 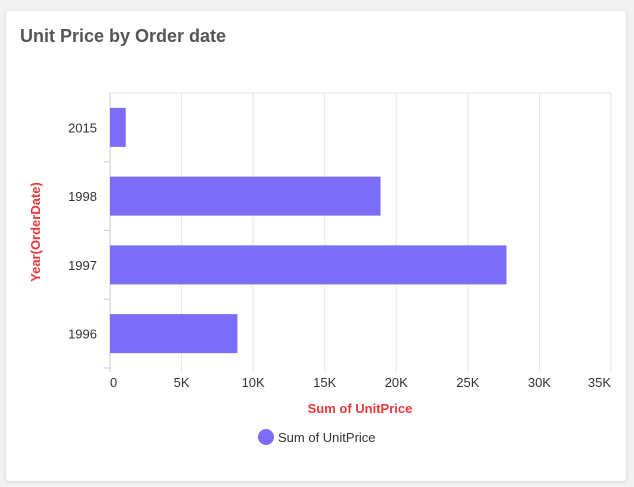 I want to click on x-tick-label: 30K, so click(x=539, y=382).